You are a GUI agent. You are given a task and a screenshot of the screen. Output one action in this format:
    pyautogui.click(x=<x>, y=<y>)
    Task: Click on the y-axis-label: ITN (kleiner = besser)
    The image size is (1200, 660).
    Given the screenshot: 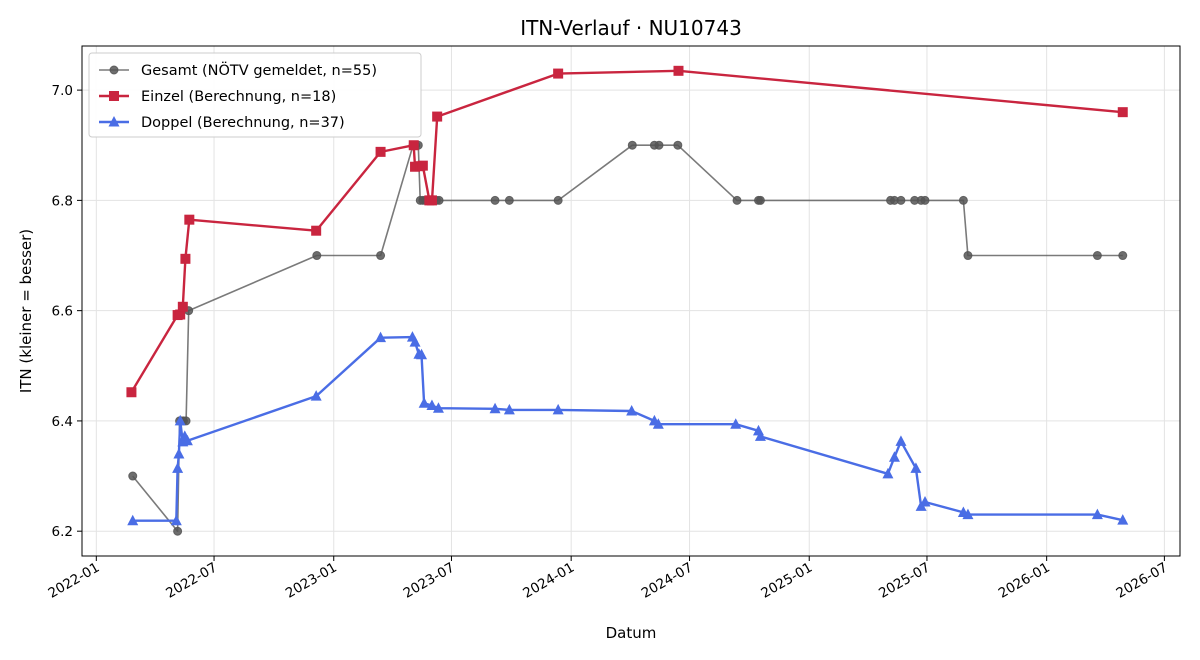 What is the action you would take?
    pyautogui.click(x=26, y=311)
    